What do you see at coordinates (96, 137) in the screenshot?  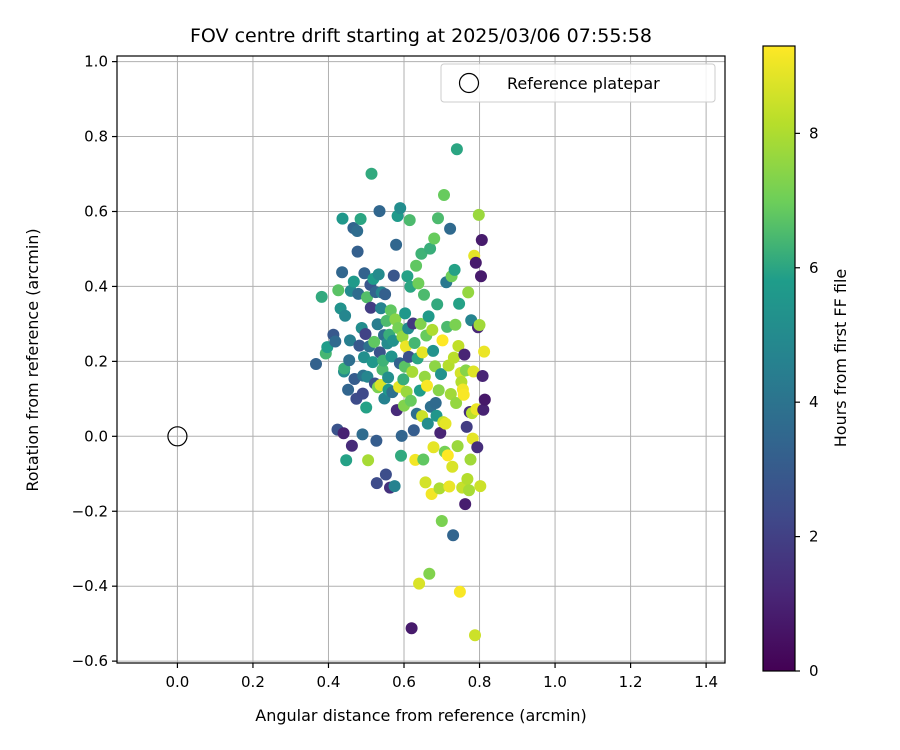 I see `y-tick-label: 0.8` at bounding box center [96, 137].